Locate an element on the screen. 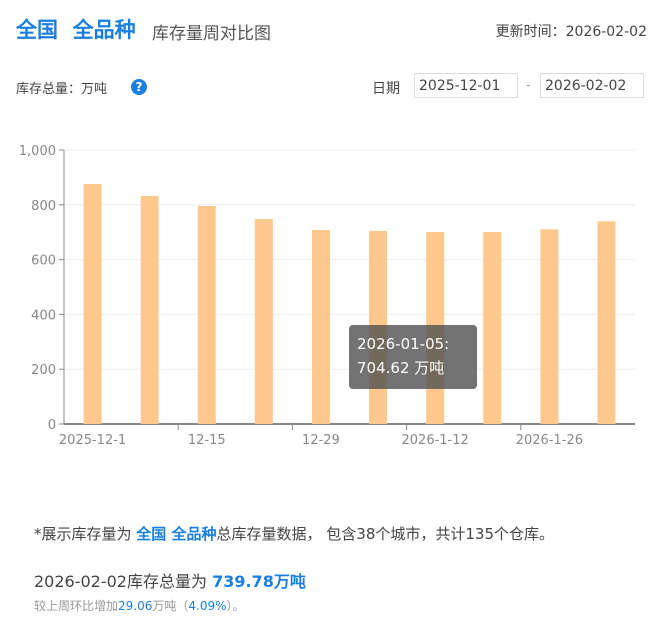 The width and height of the screenshot is (663, 629). total-summary: 2026-02-02库存总量为 739.78万吨 is located at coordinates (170, 580).